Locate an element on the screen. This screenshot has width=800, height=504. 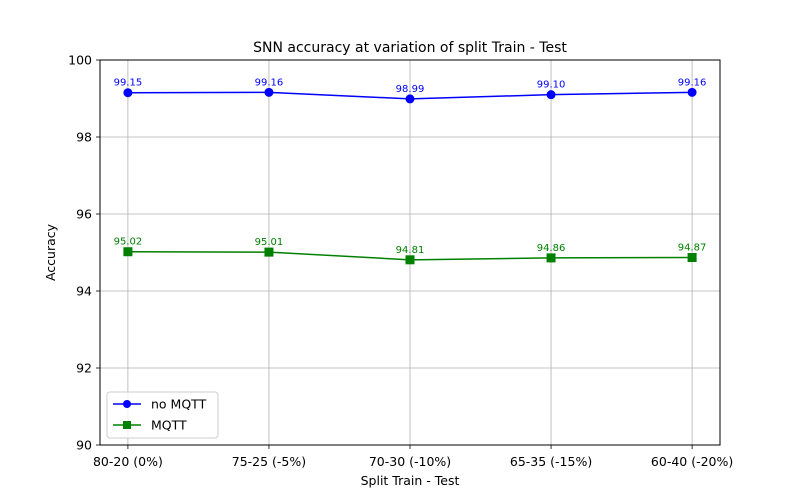
y-tick-label: 96 is located at coordinates (84, 214).